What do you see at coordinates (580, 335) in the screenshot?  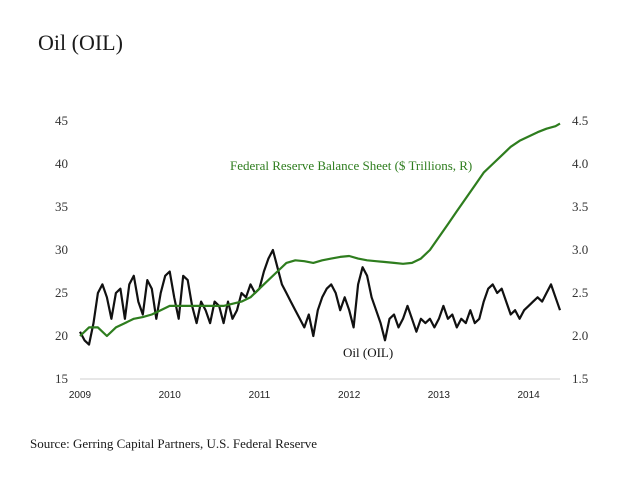 I see `right-tick-label: 2.0` at bounding box center [580, 335].